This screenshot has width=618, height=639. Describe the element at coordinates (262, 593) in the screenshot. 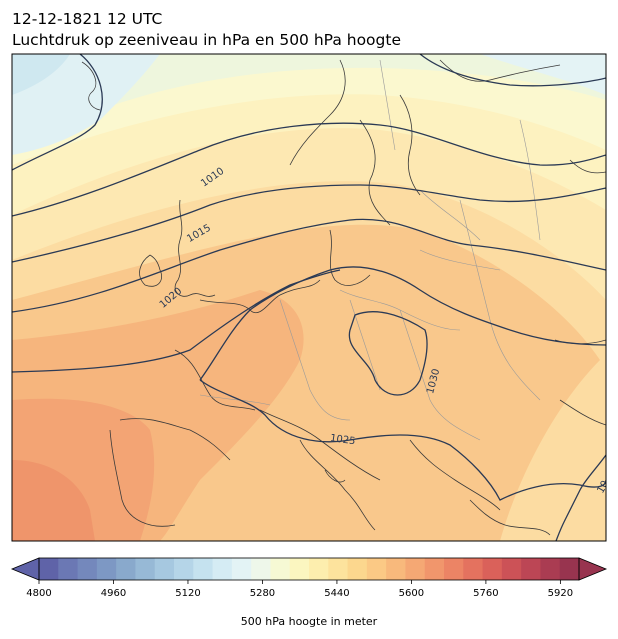

I see `colorbar-tick-label: 5280` at that location.